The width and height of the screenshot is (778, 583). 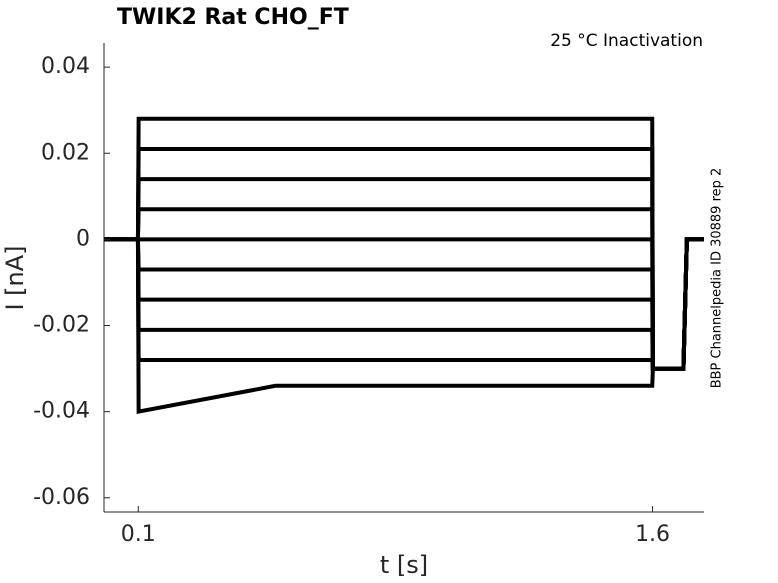 I want to click on y-tick-label: -0.02, so click(x=61, y=325).